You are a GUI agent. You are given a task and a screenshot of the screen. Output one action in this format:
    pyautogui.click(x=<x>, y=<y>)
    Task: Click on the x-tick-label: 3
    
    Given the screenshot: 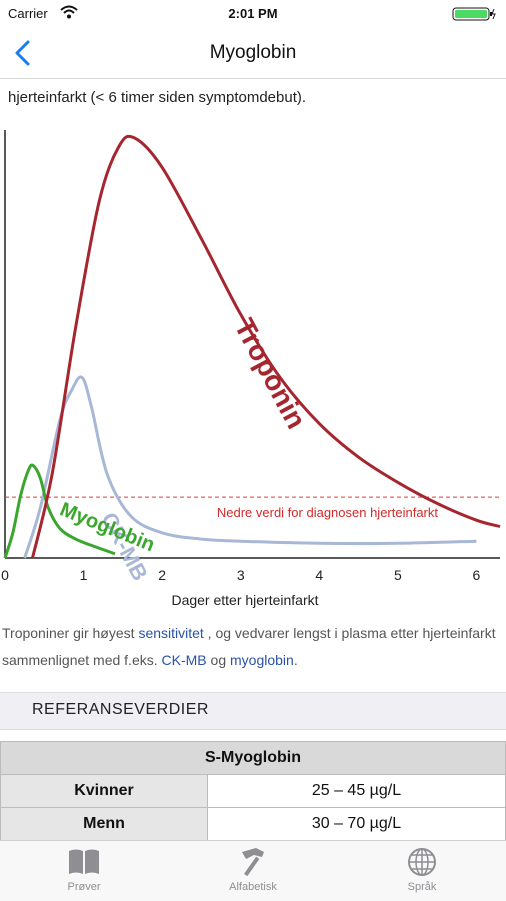 What is the action you would take?
    pyautogui.click(x=241, y=575)
    